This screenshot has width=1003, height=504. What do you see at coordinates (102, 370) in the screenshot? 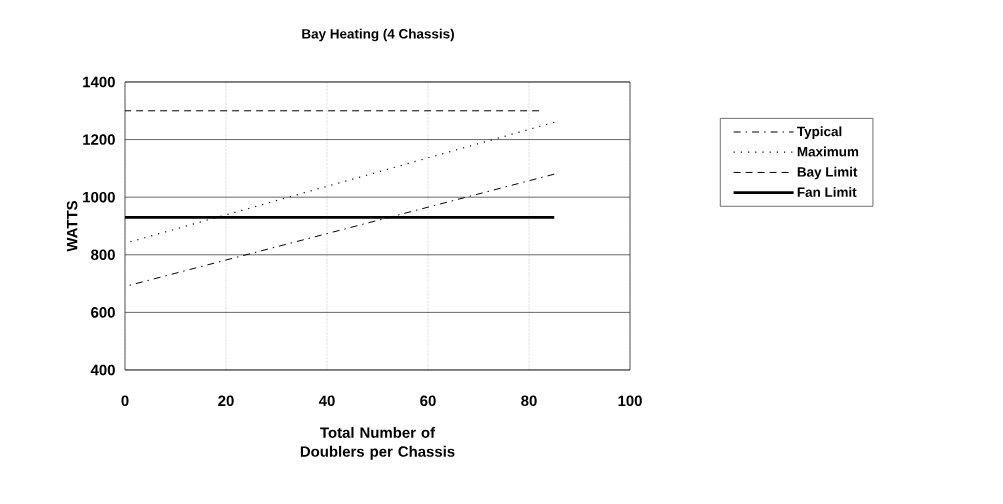
I see `y-tick-label: 400` at bounding box center [102, 370].